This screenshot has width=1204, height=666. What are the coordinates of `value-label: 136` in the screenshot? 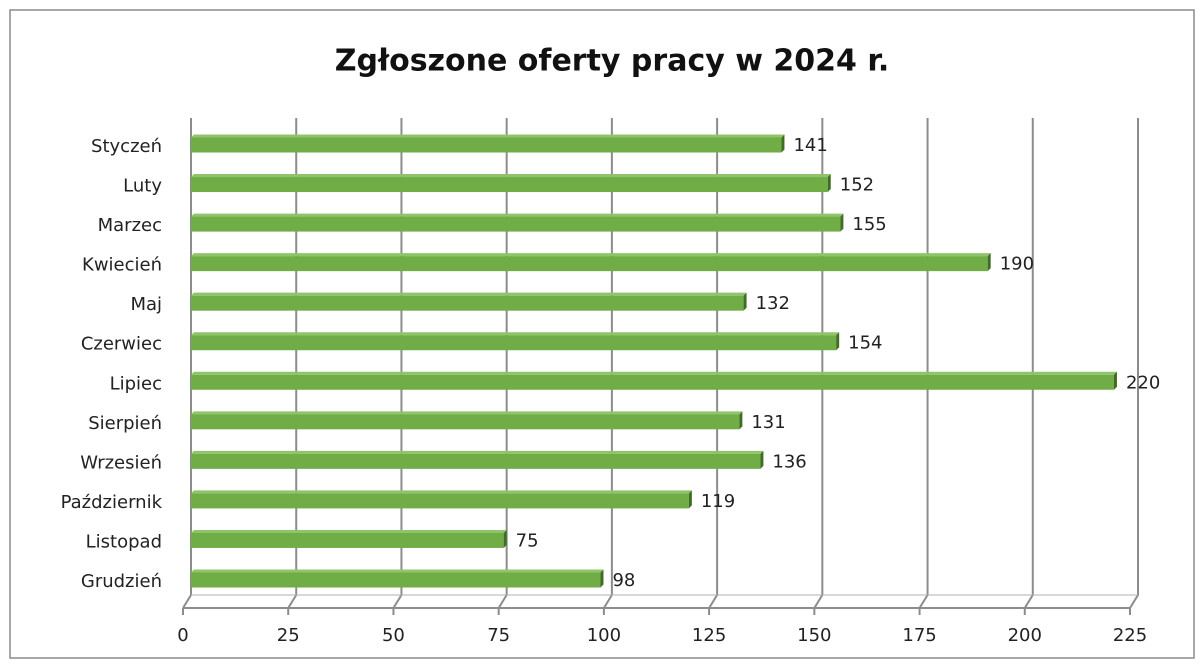 It's located at (789, 461).